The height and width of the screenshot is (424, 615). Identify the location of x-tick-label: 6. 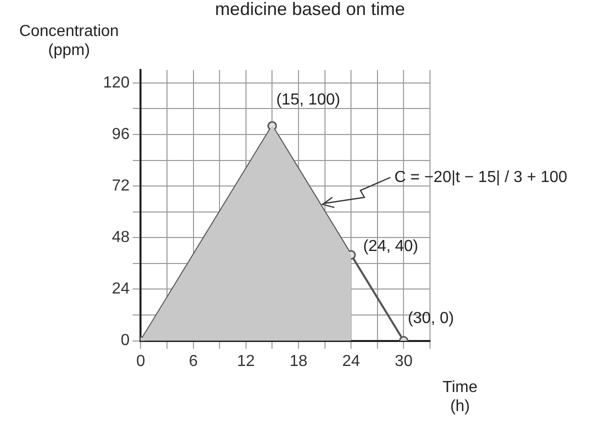
(193, 361).